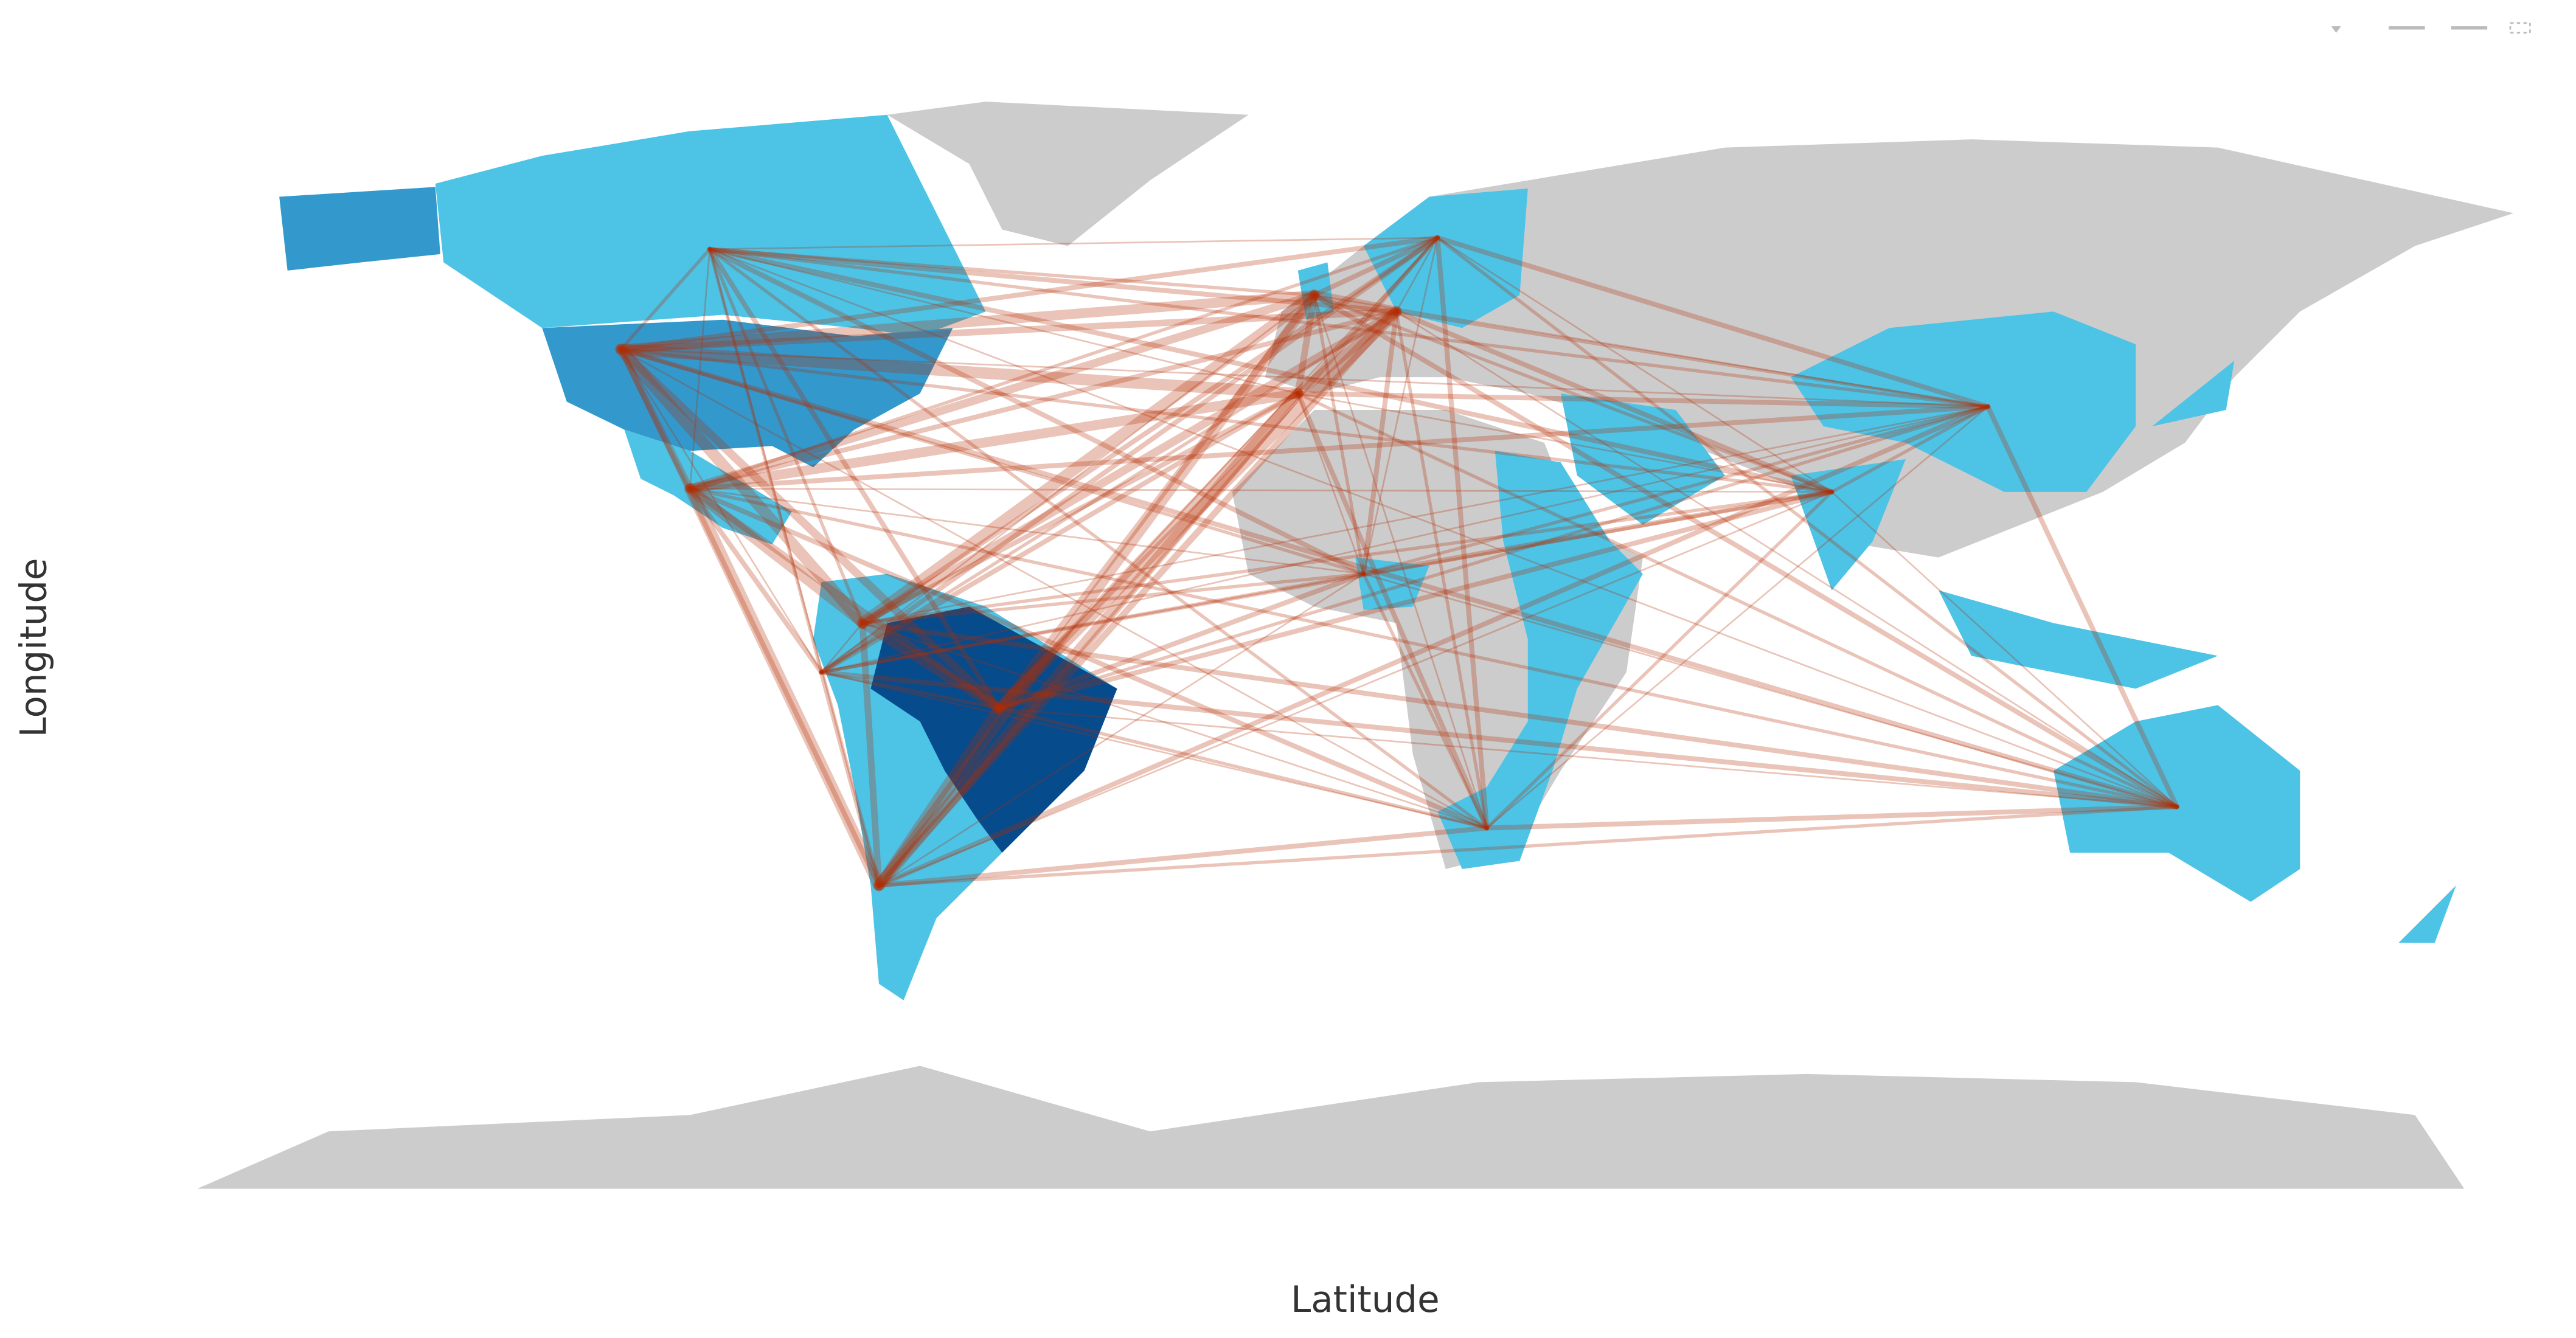 Image resolution: width=2576 pixels, height=1338 pixels. What do you see at coordinates (1392, 583) in the screenshot?
I see `west-africa` at bounding box center [1392, 583].